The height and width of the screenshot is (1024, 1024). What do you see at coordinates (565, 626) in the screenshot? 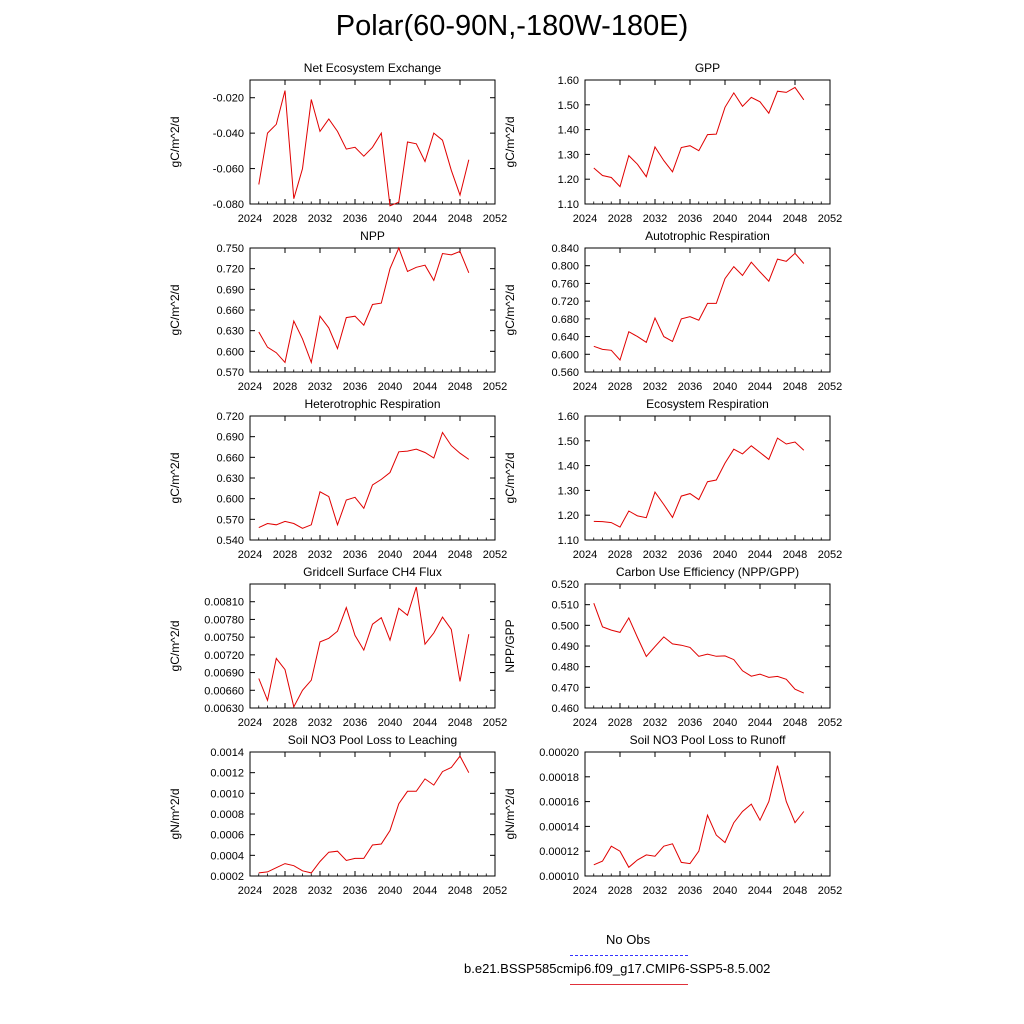
I see `y-tick-label: 0.500` at bounding box center [565, 626].